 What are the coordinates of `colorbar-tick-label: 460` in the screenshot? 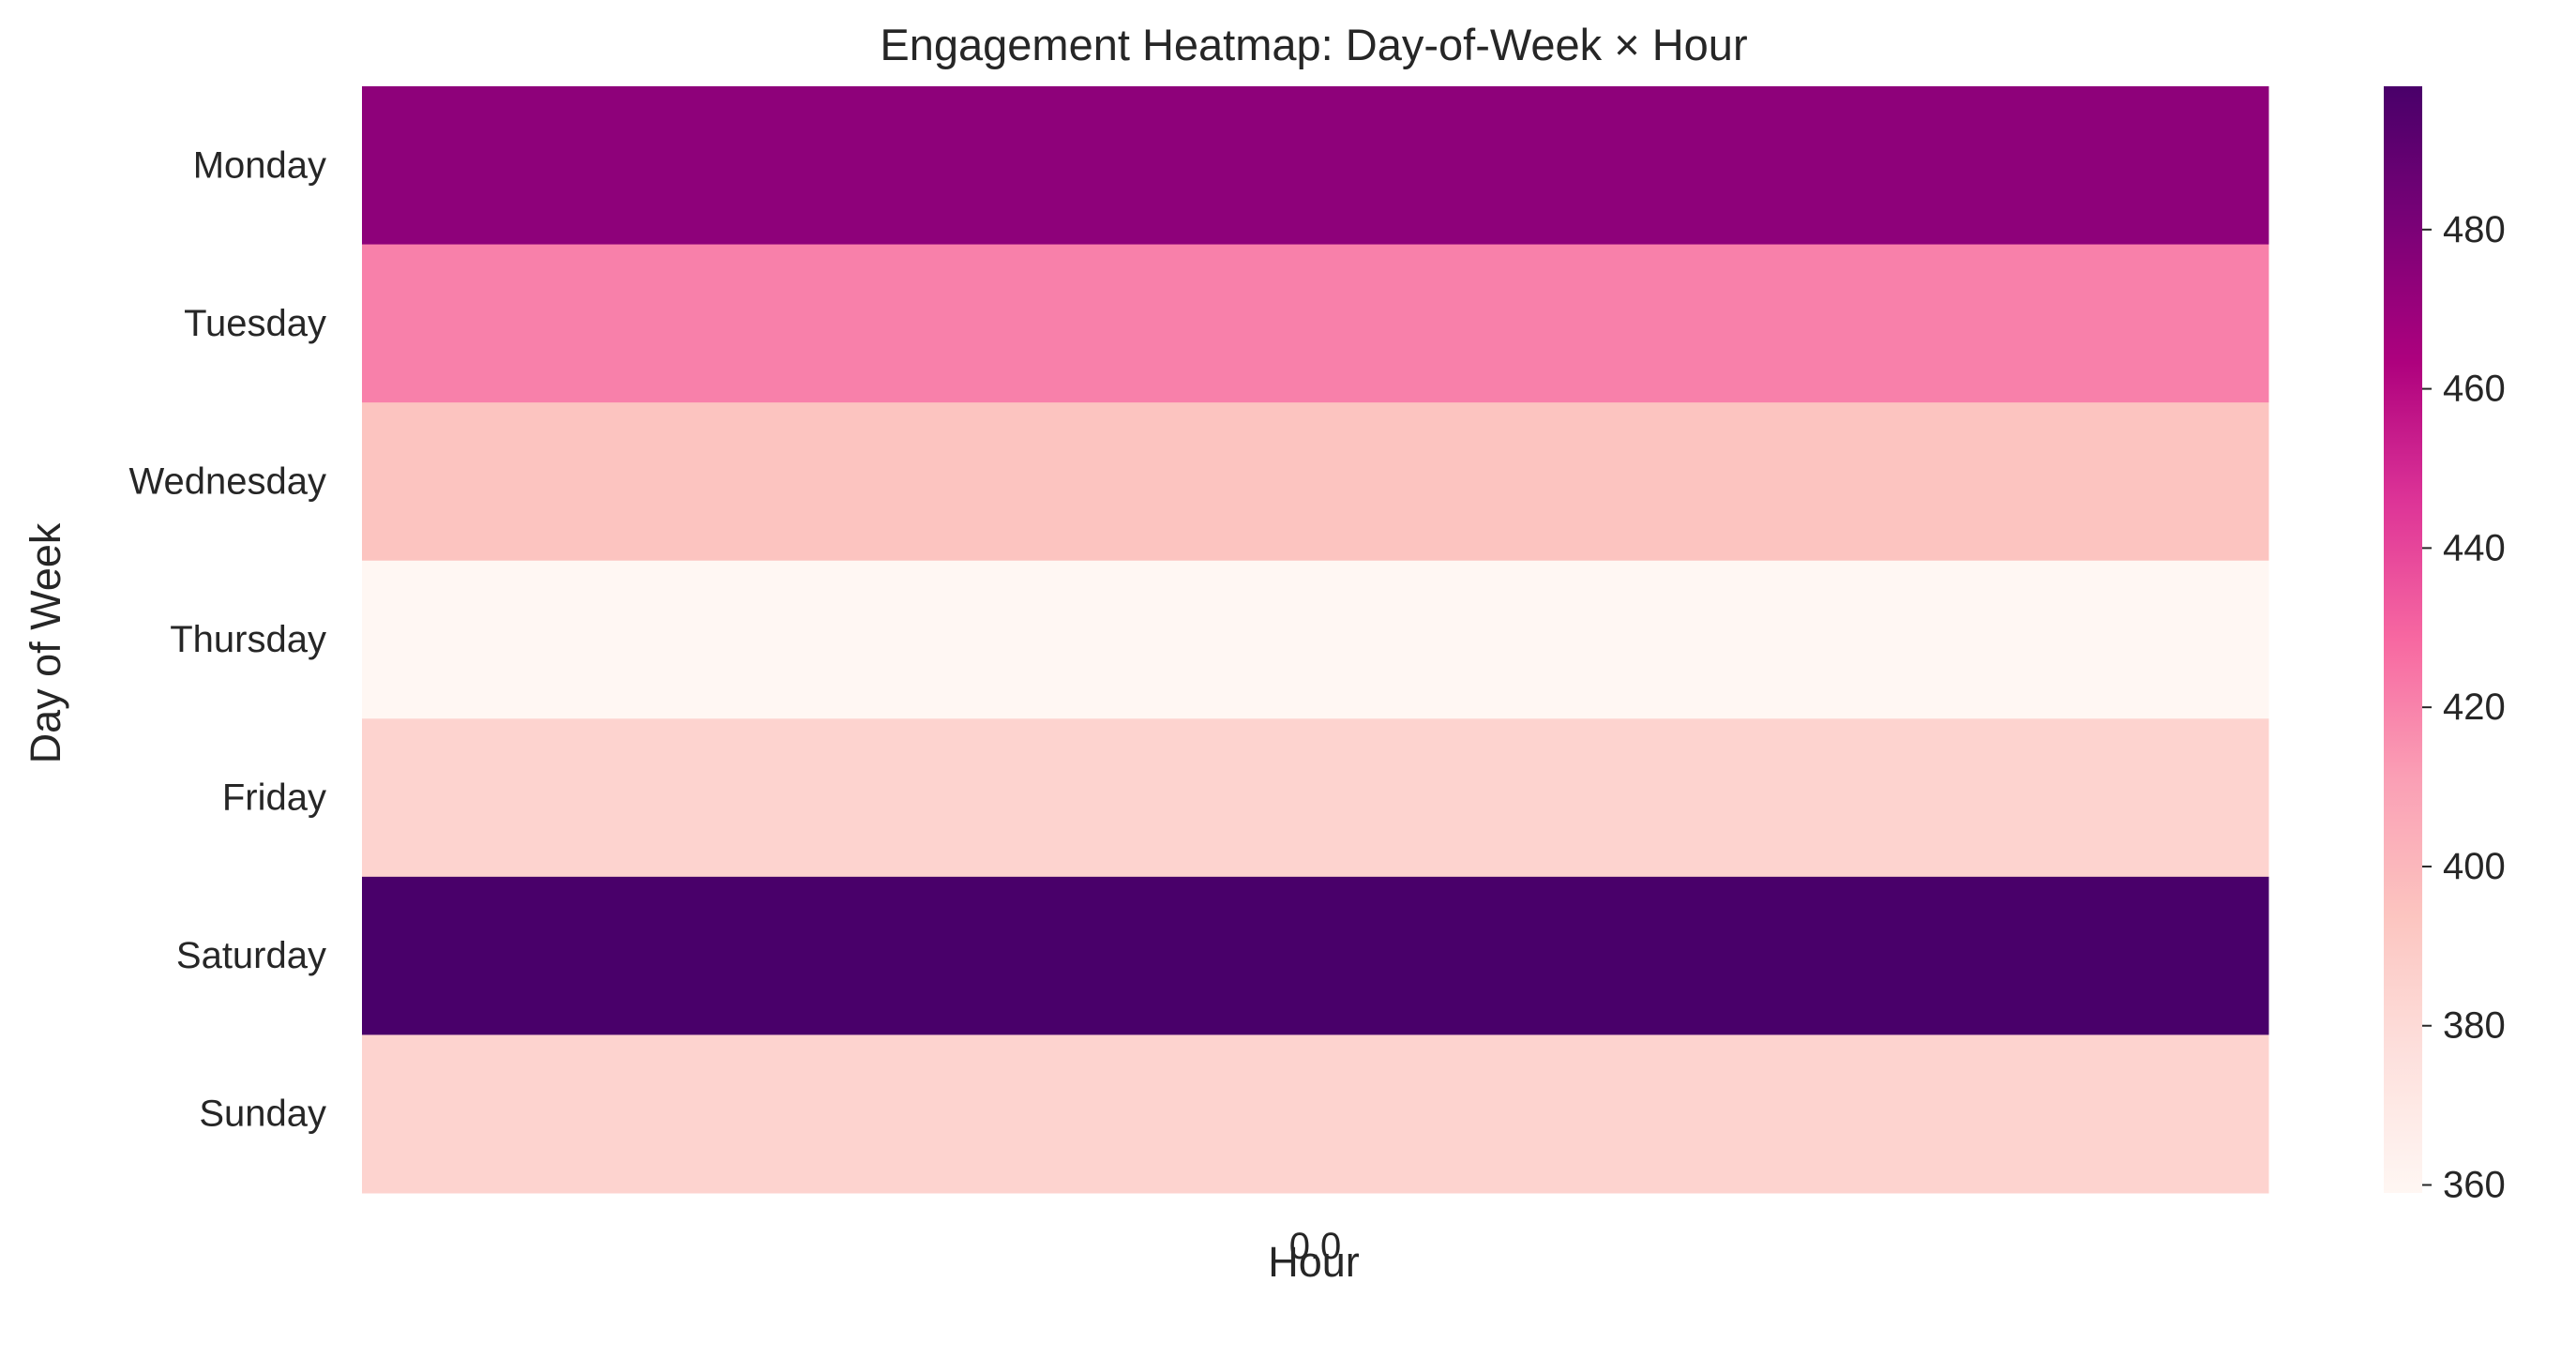 It's located at (2474, 389).